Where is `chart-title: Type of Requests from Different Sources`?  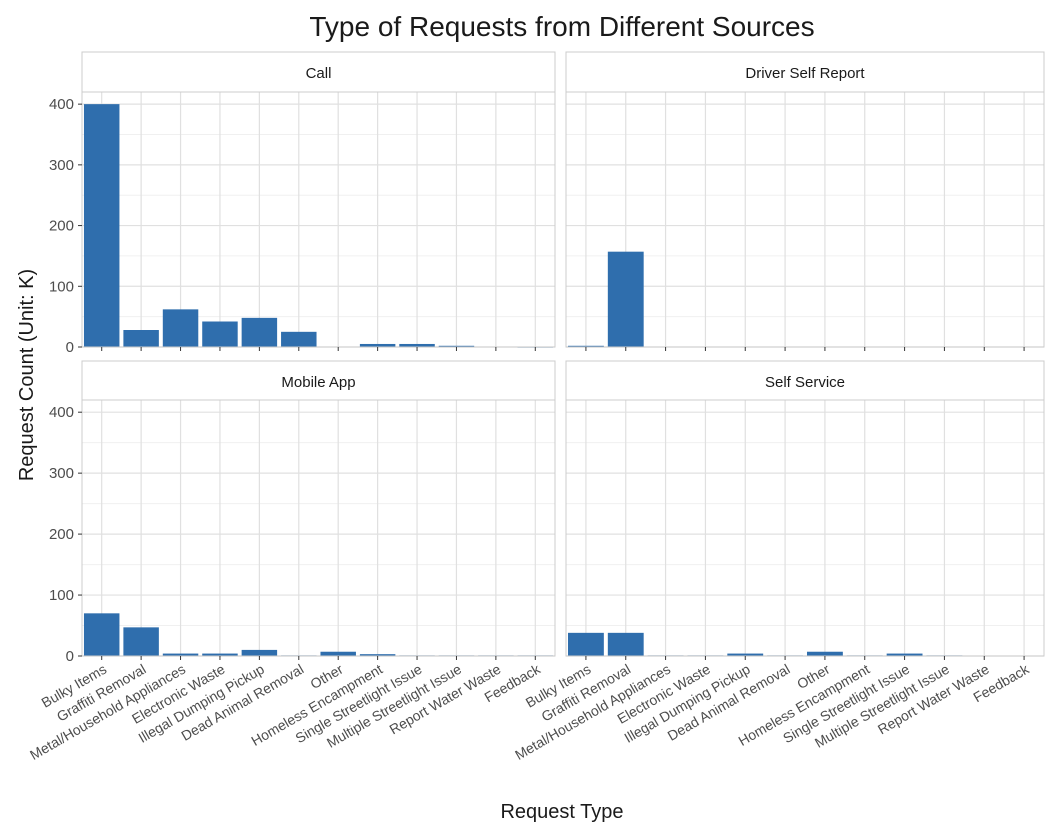
chart-title: Type of Requests from Different Sources is located at coordinates (561, 26).